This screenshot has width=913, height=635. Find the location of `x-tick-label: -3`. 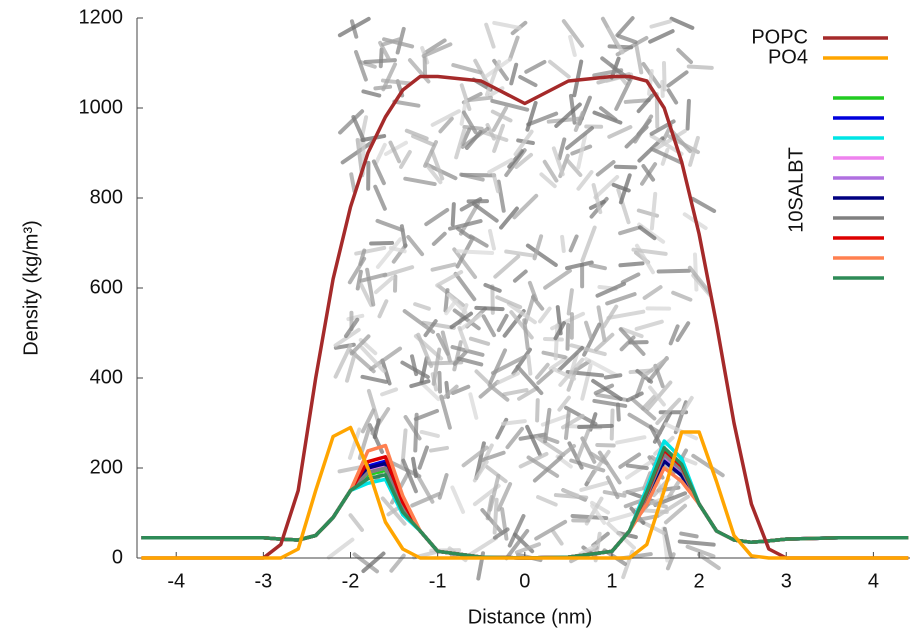

x-tick-label: -3 is located at coordinates (263, 581).